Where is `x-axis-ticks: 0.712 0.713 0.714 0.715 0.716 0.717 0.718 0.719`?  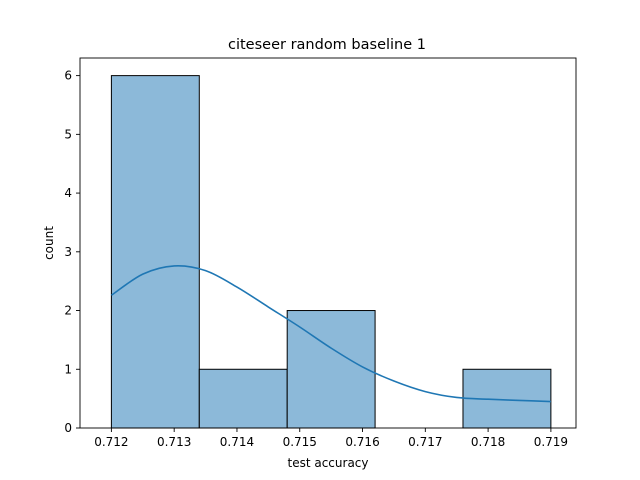 x-axis-ticks: 0.712 0.713 0.714 0.715 0.716 0.717 0.718 0.719 is located at coordinates (331, 438).